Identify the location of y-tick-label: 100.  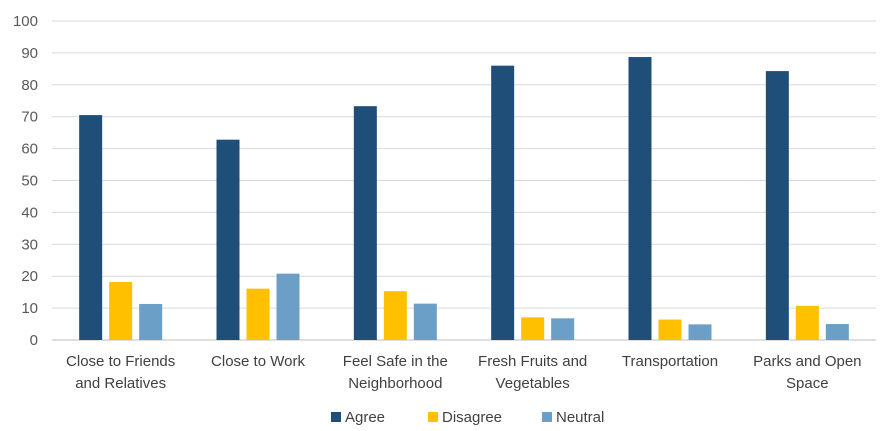
(25, 21).